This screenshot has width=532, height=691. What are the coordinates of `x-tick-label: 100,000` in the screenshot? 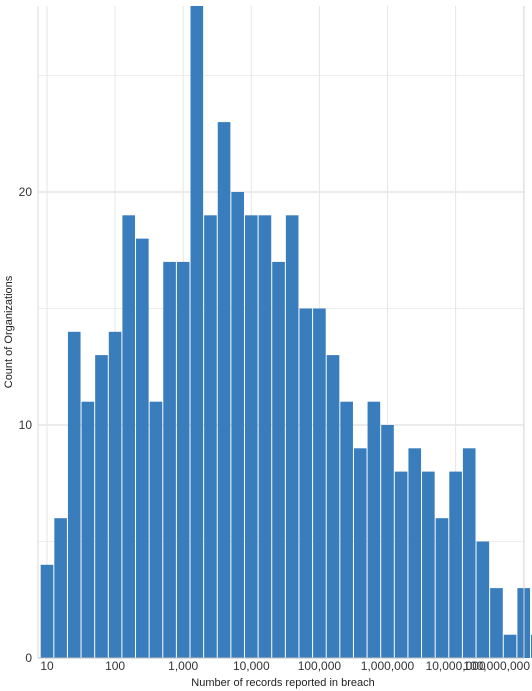 It's located at (320, 666).